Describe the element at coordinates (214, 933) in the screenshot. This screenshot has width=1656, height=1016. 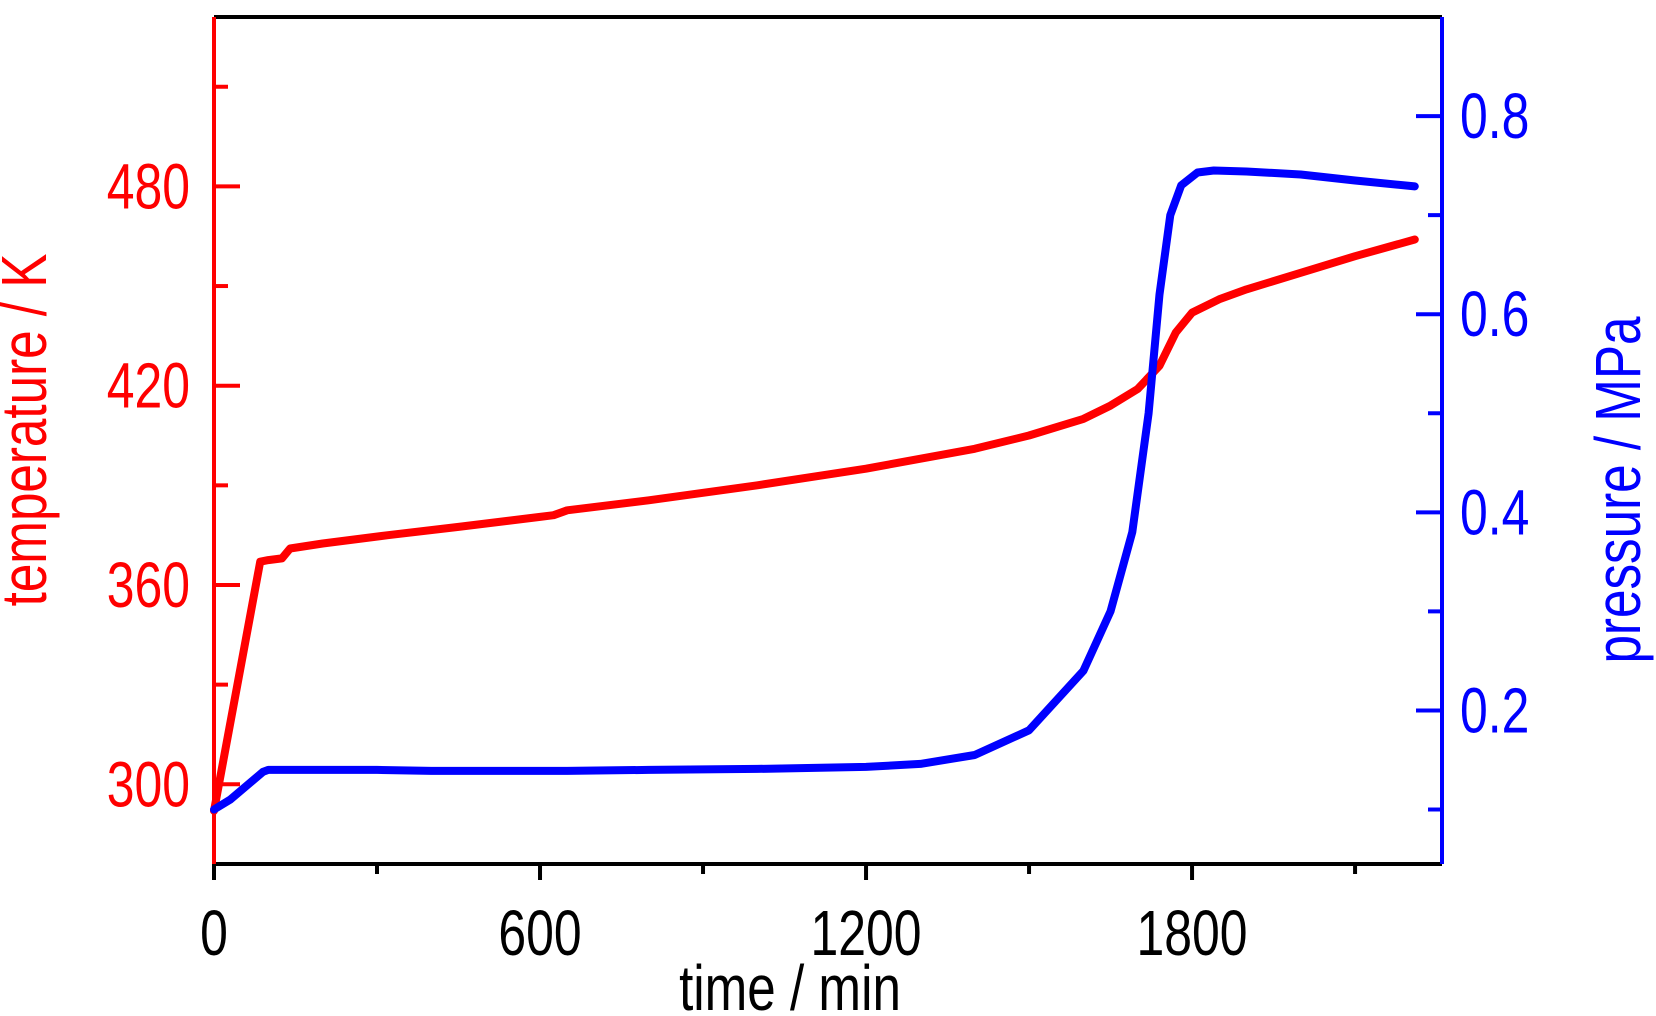
I see `x-tick-label: 0` at that location.